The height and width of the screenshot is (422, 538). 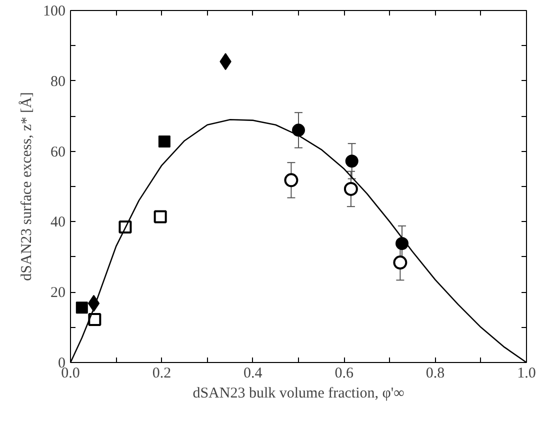 What do you see at coordinates (435, 374) in the screenshot?
I see `x-tick-label: 0.8` at bounding box center [435, 374].